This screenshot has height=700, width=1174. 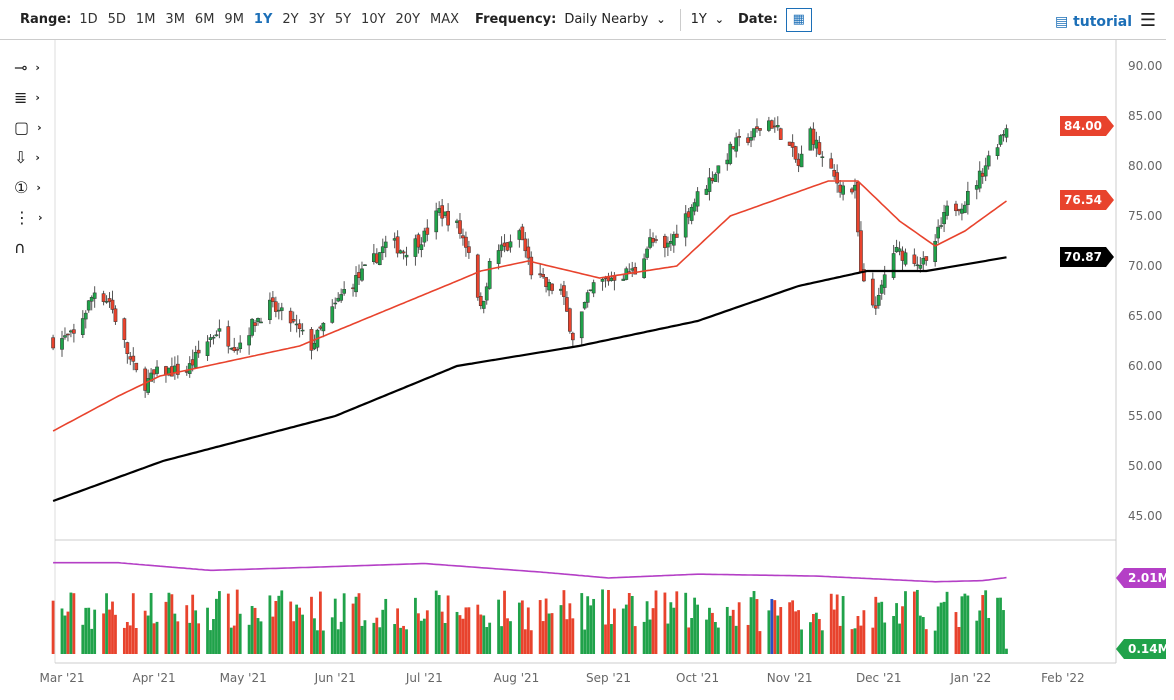 I want to click on range-1m: 1M, so click(x=145, y=19).